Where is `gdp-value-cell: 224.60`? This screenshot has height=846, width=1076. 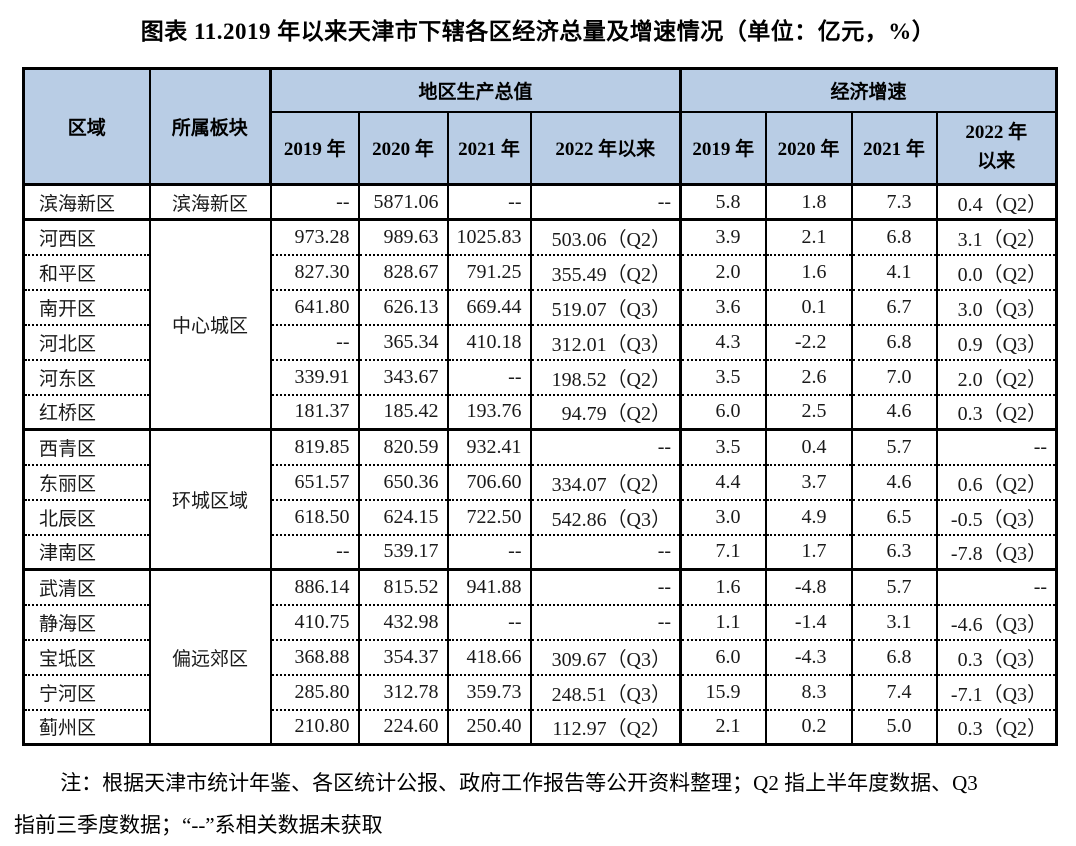 gdp-value-cell: 224.60 is located at coordinates (402, 726).